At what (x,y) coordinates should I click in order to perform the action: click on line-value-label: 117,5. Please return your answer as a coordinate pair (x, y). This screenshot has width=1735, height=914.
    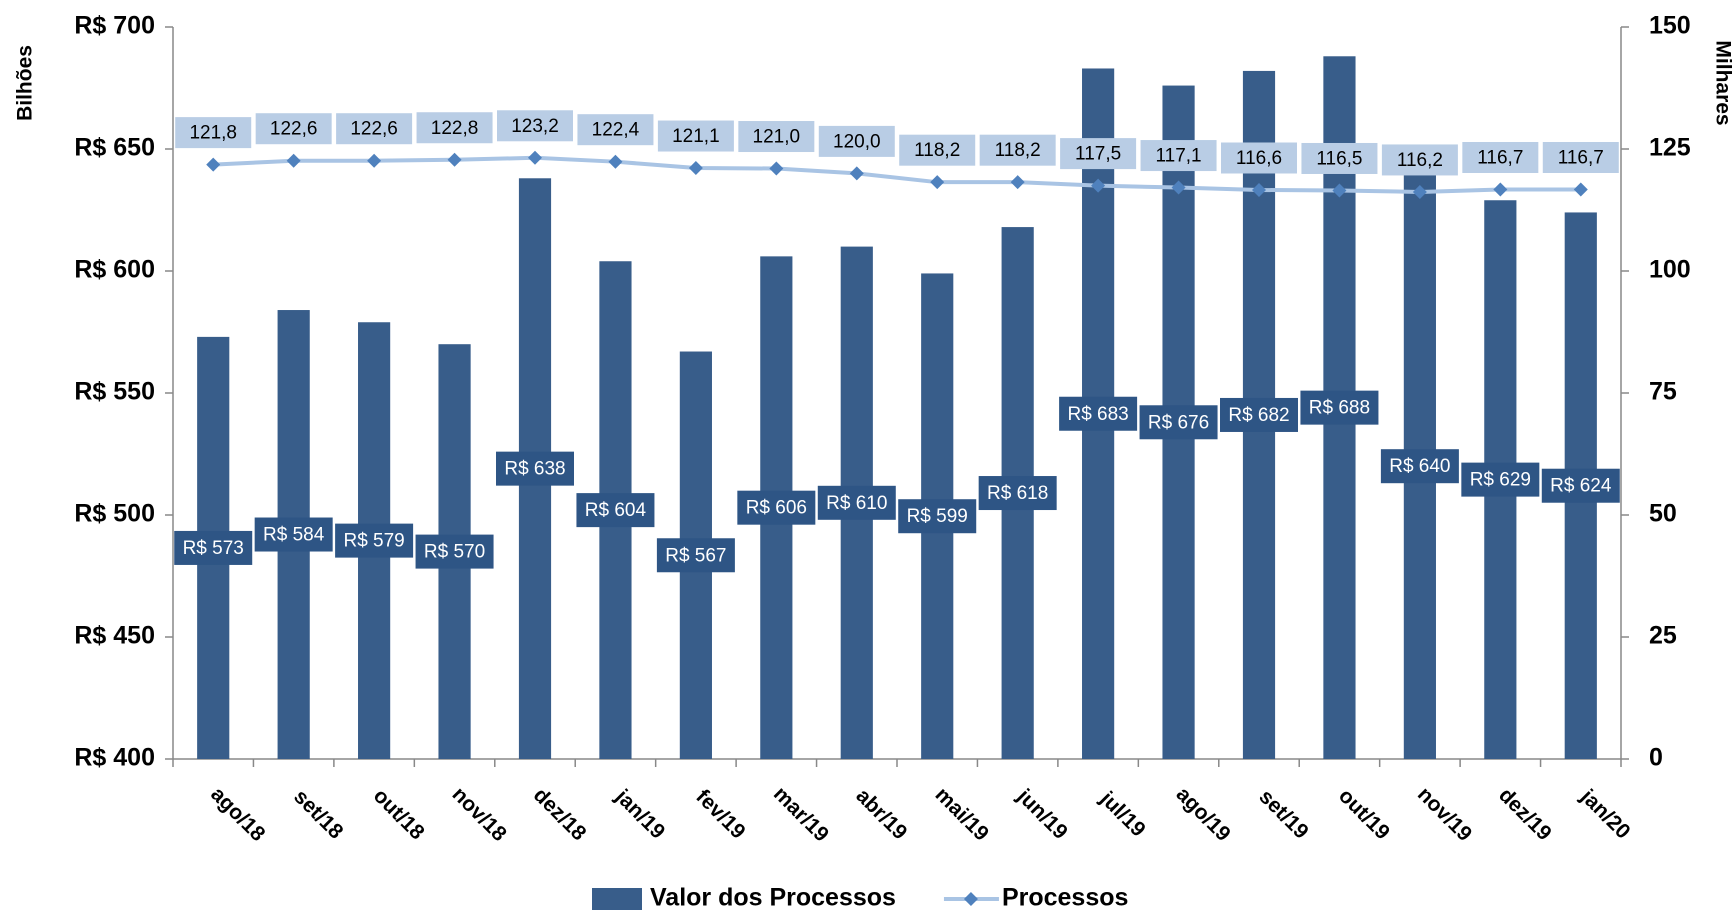
    Looking at the image, I should click on (1098, 154).